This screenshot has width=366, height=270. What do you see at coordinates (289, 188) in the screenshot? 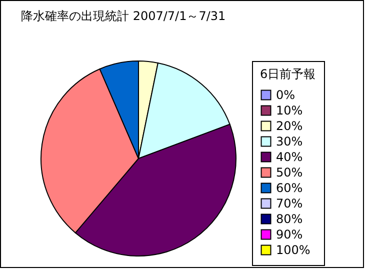
I see `legend-label: 60%` at bounding box center [289, 188].